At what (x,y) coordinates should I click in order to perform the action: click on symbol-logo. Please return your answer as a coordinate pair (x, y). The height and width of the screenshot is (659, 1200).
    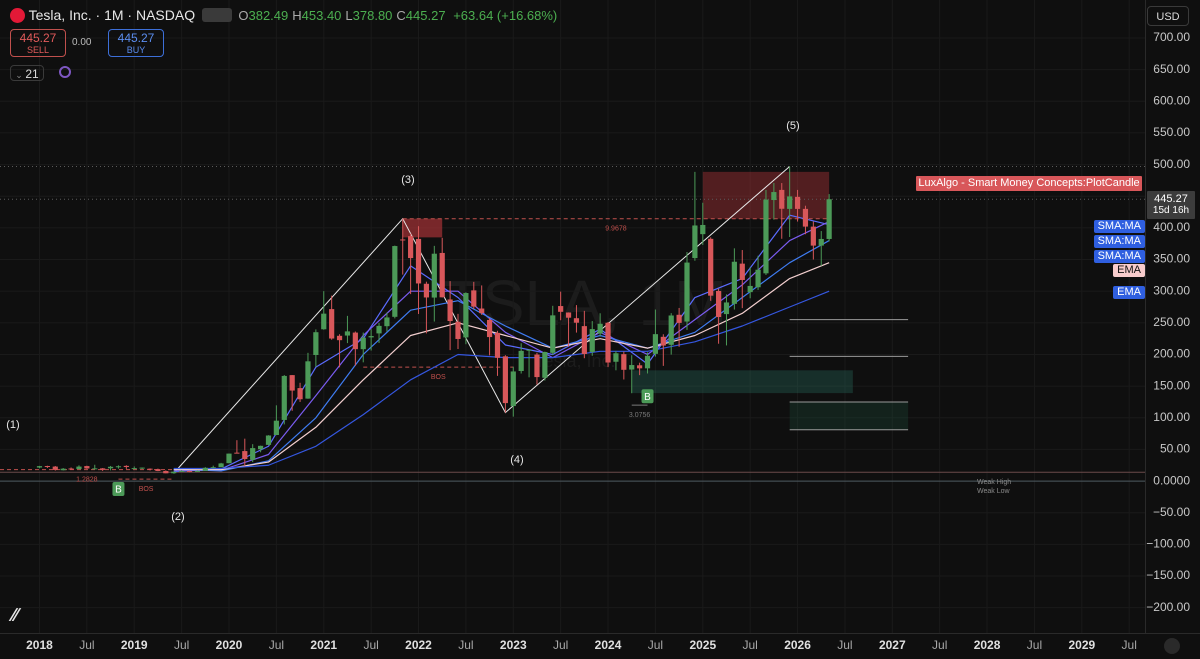
    Looking at the image, I should click on (17, 15).